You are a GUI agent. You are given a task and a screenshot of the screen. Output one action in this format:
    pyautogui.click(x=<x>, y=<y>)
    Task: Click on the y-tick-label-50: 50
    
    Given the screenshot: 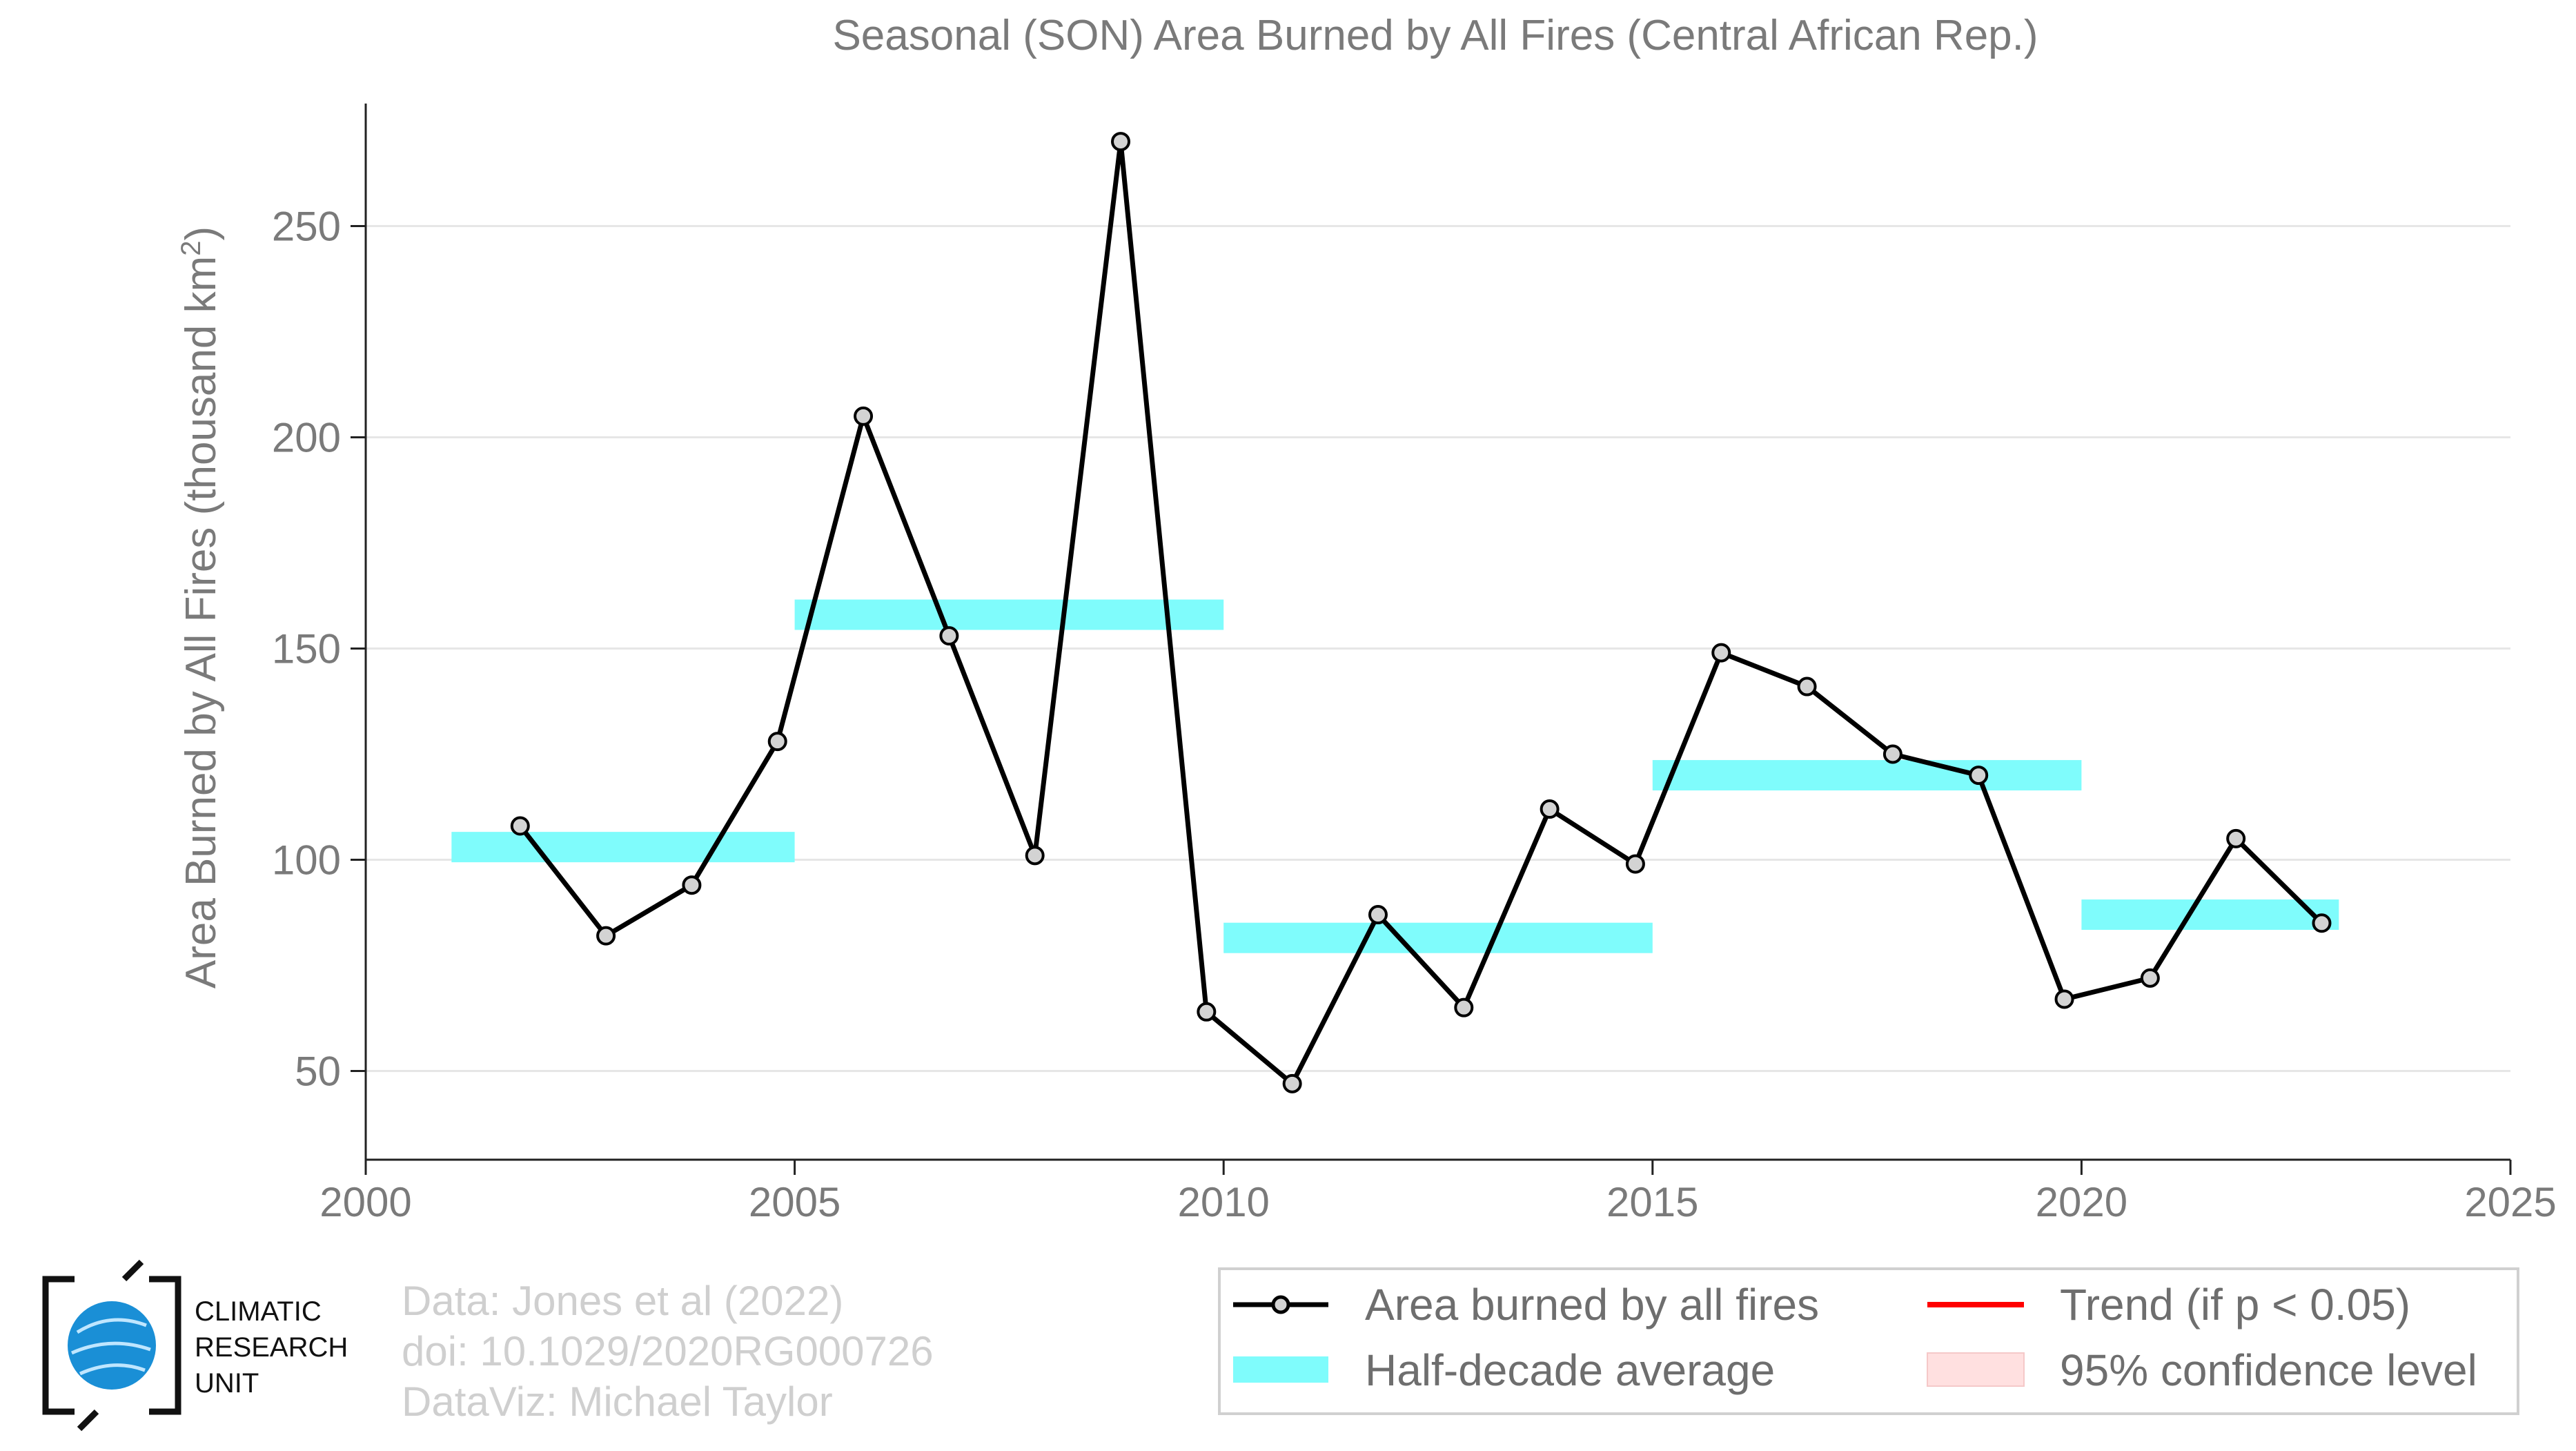 What is the action you would take?
    pyautogui.click(x=318, y=1071)
    